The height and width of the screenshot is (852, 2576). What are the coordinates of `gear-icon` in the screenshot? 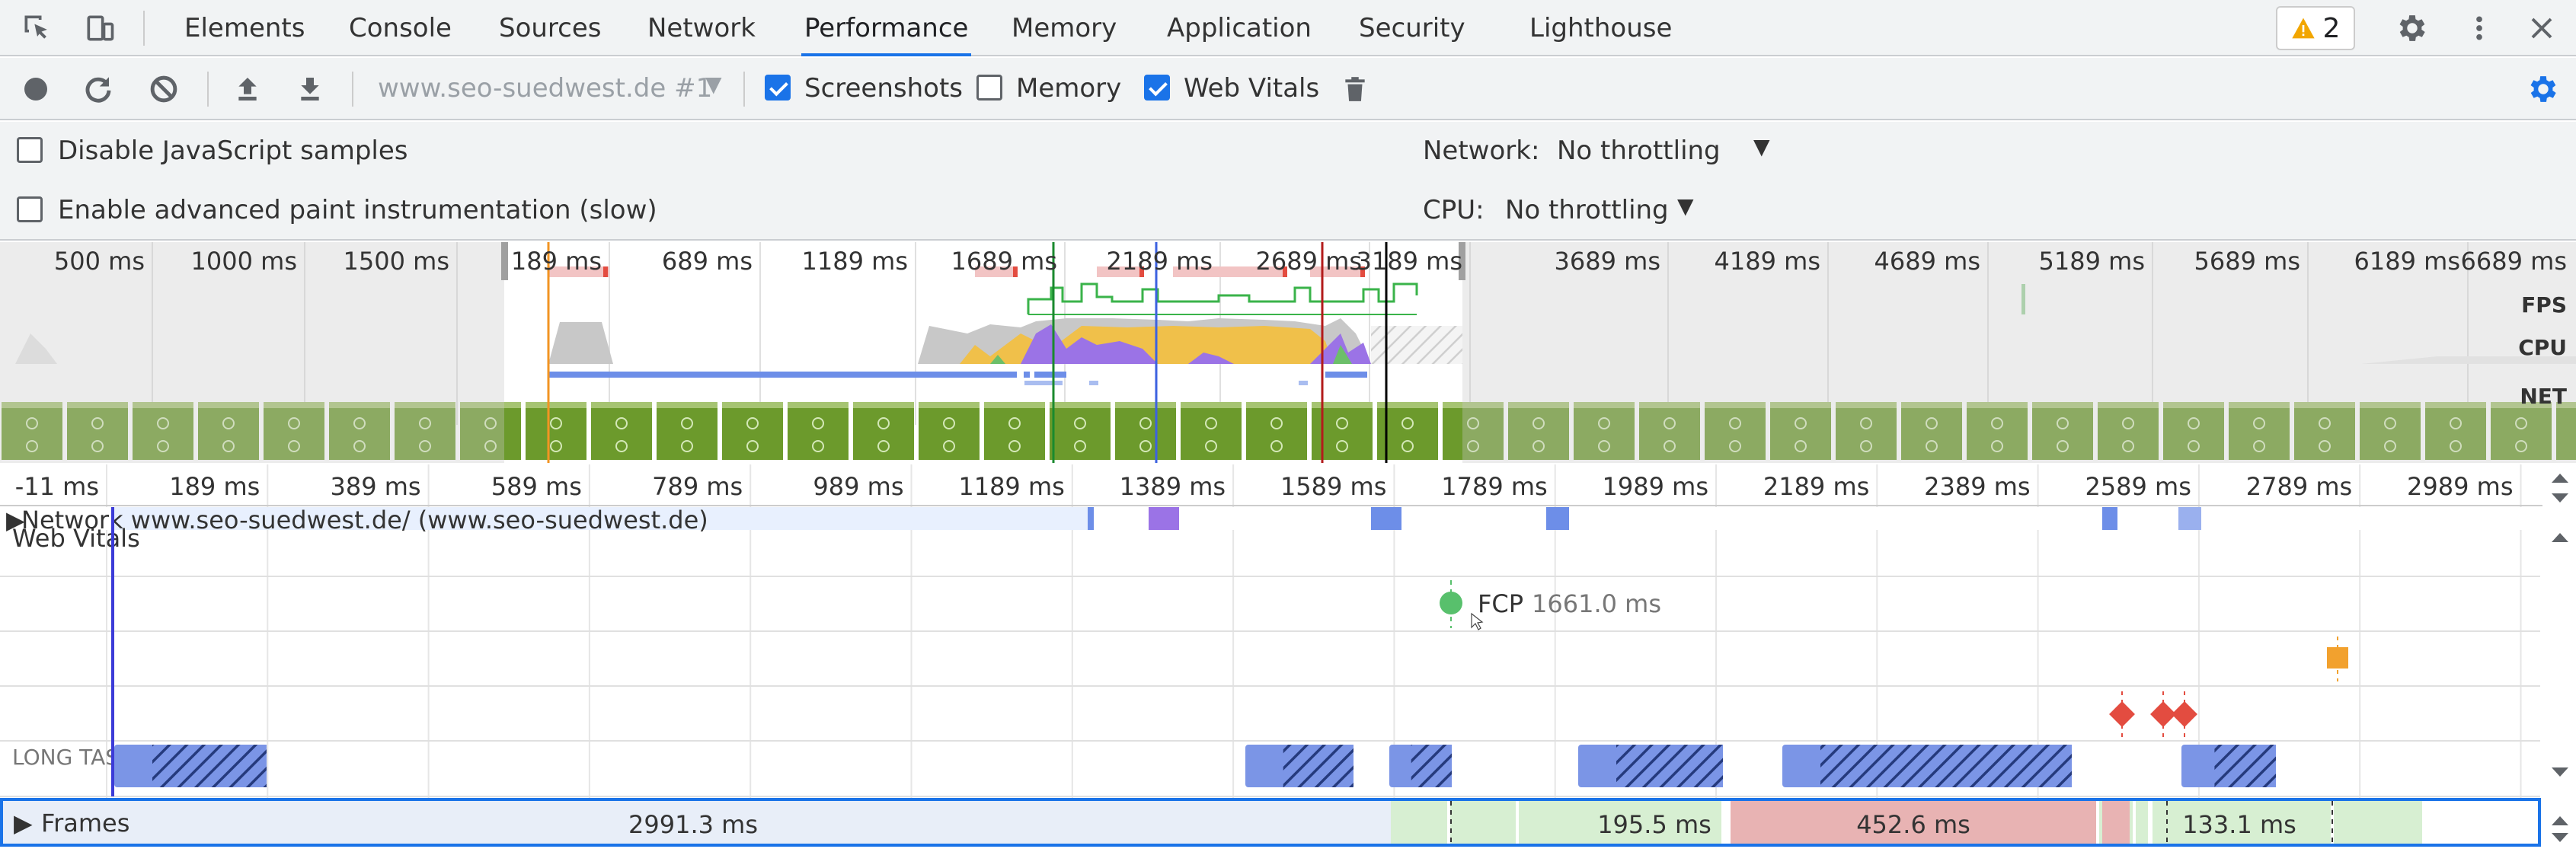 It's located at (2412, 28).